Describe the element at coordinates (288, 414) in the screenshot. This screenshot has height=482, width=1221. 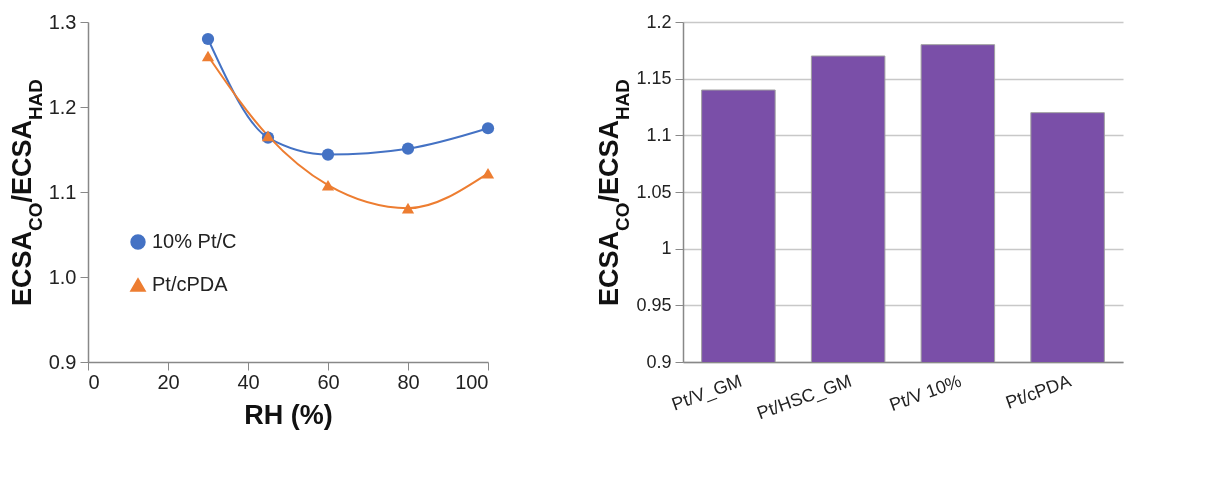
I see `x-axis-title: RH (%)` at that location.